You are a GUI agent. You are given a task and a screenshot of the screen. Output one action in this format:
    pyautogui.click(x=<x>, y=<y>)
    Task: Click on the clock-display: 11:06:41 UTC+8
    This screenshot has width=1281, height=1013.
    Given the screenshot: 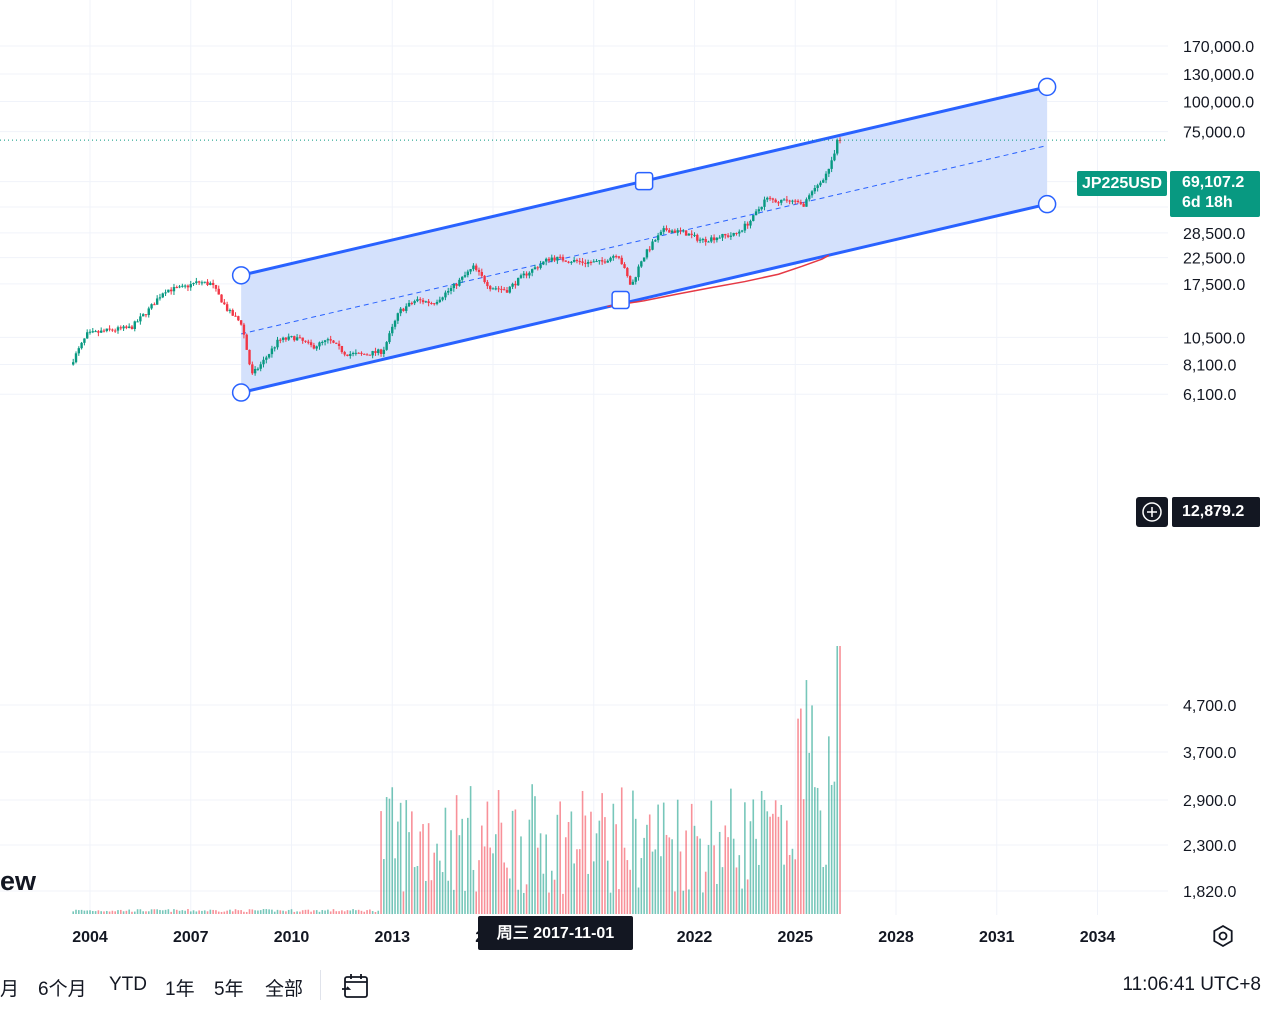 What is the action you would take?
    pyautogui.click(x=1191, y=984)
    